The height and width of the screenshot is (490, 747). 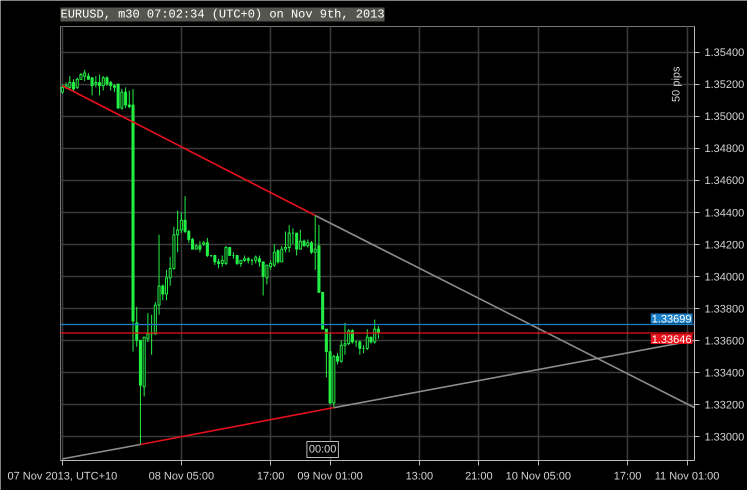 What do you see at coordinates (724, 245) in the screenshot?
I see `y-tick-label: 1.34200` at bounding box center [724, 245].